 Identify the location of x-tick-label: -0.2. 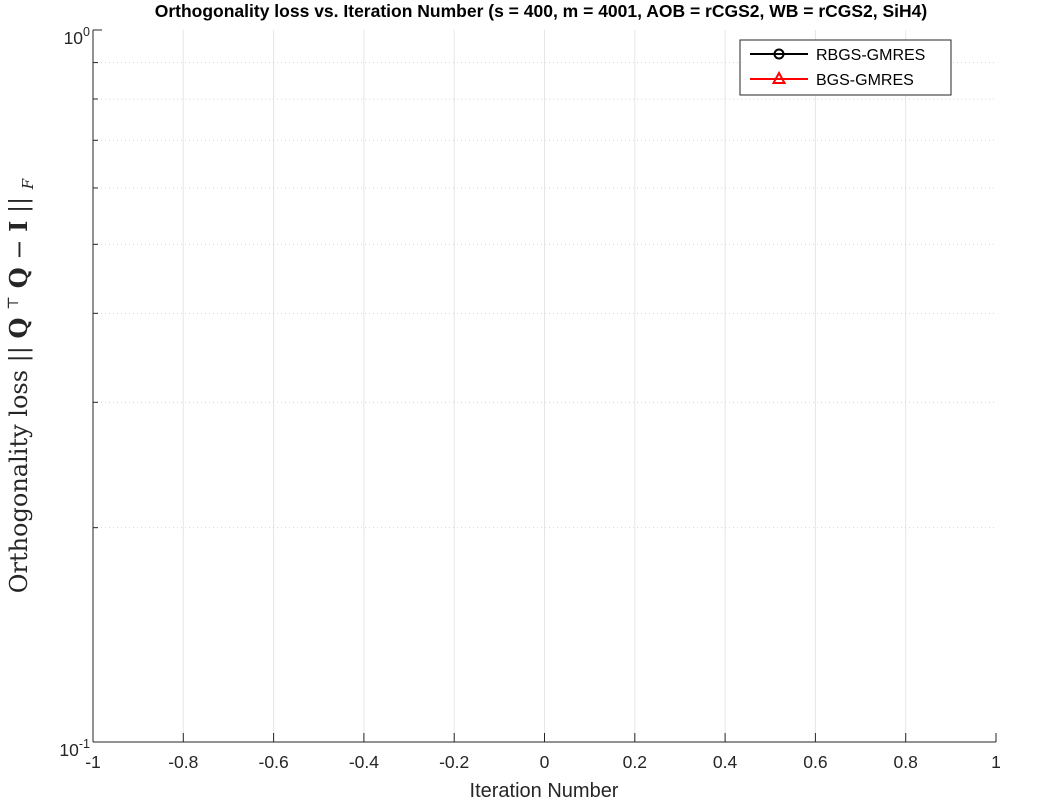
(454, 762).